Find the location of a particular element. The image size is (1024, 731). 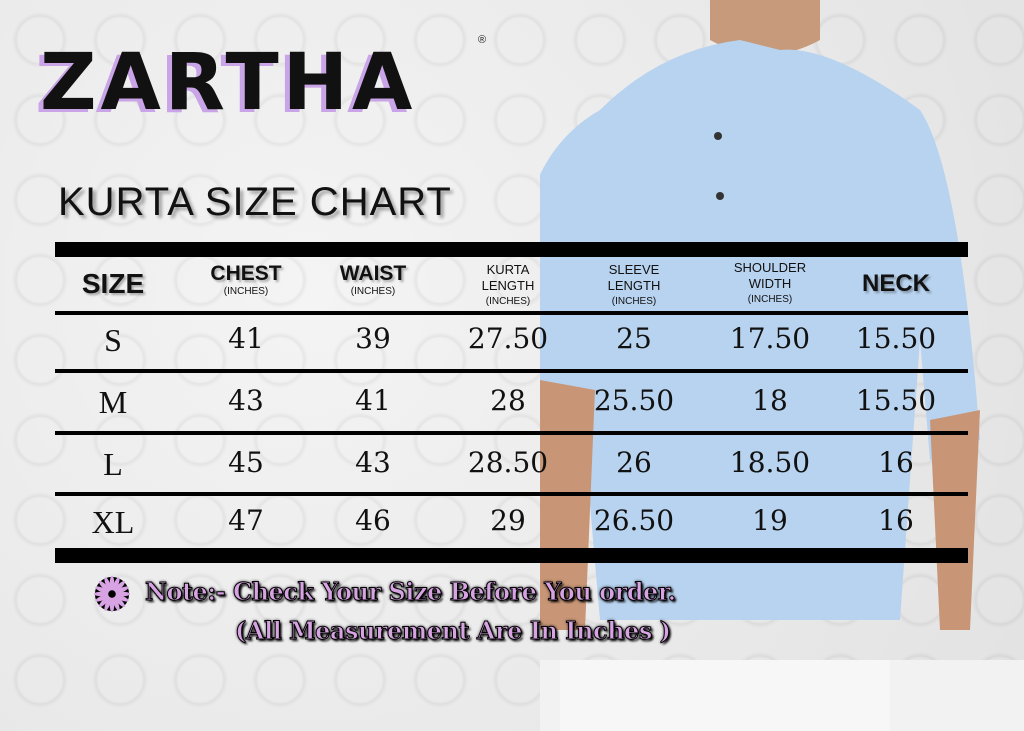

header-label: SLEEVE is located at coordinates (634, 269).